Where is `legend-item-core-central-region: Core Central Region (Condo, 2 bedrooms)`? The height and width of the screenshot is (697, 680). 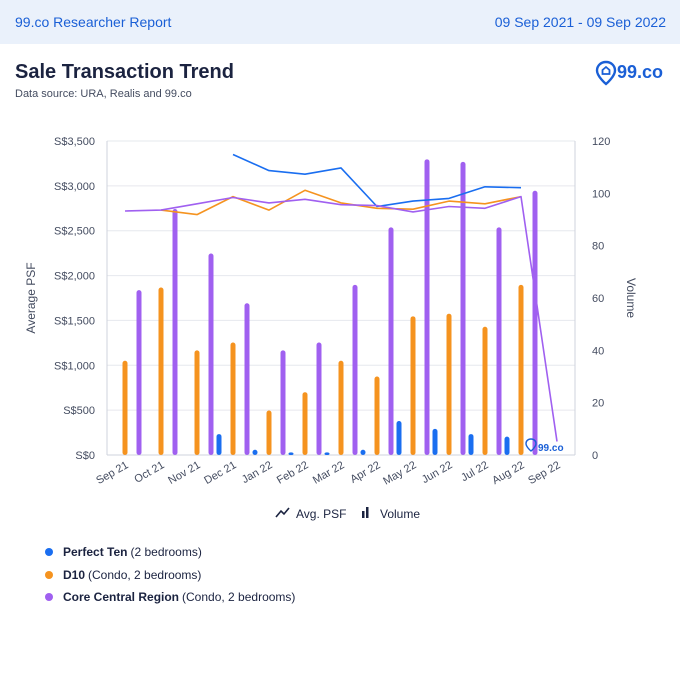
legend-item-core-central-region: Core Central Region (Condo, 2 bedrooms) is located at coordinates (170, 597).